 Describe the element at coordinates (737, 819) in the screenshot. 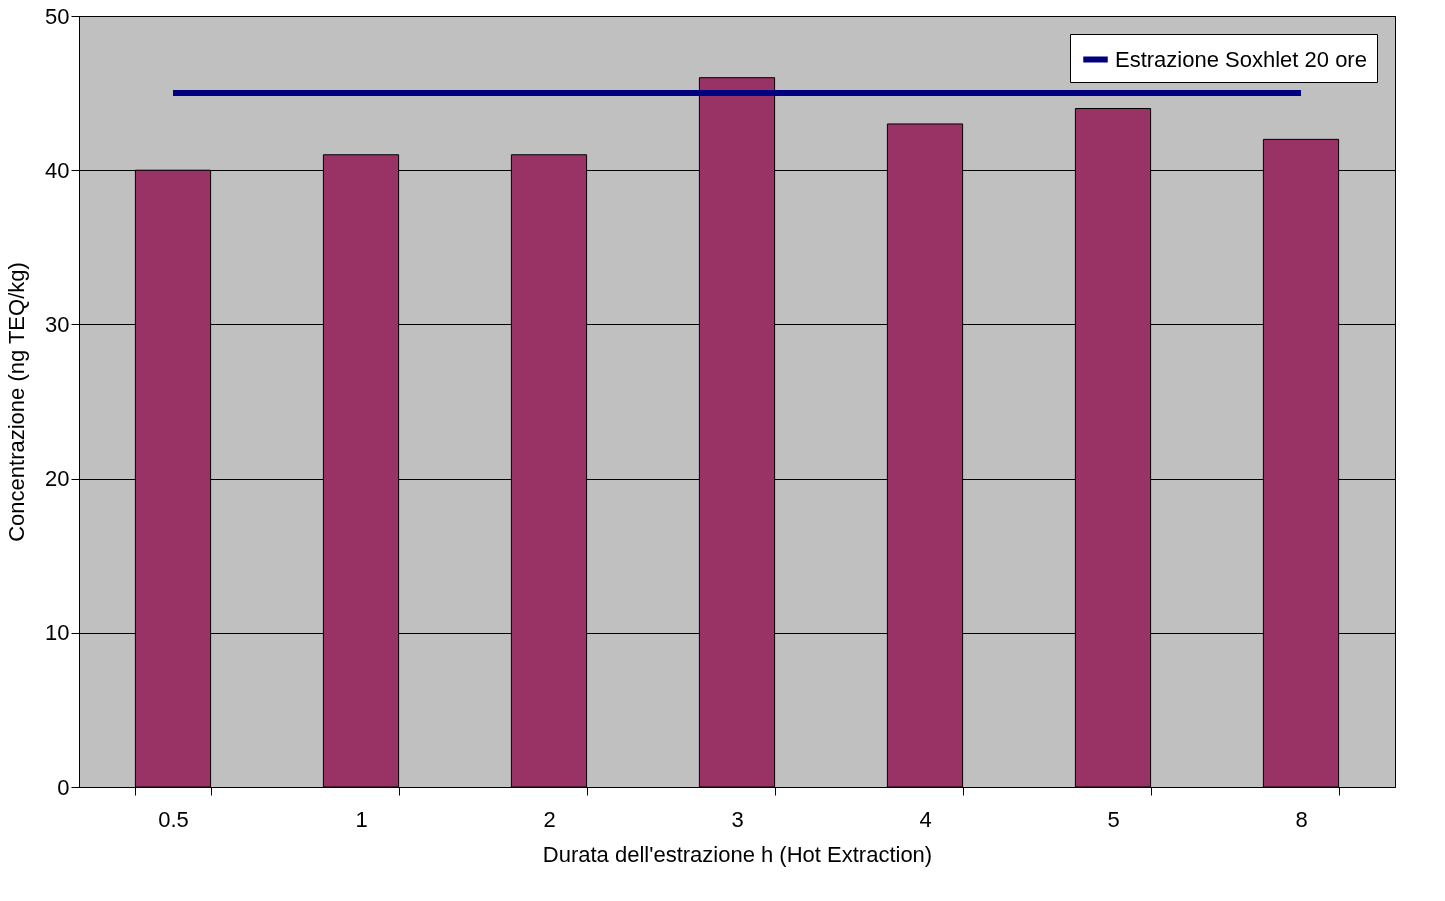

I see `x-tick-label: 3` at that location.